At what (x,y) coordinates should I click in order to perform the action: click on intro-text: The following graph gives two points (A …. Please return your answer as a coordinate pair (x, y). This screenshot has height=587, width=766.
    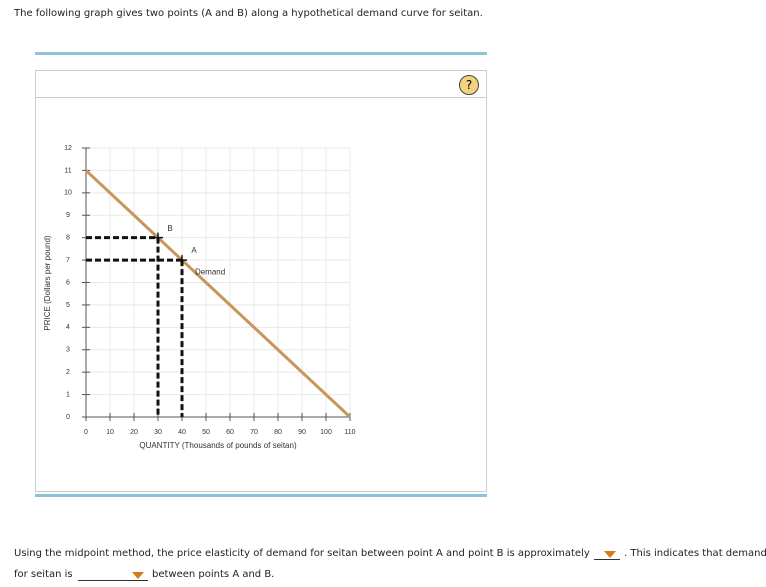
    Looking at the image, I should click on (248, 13).